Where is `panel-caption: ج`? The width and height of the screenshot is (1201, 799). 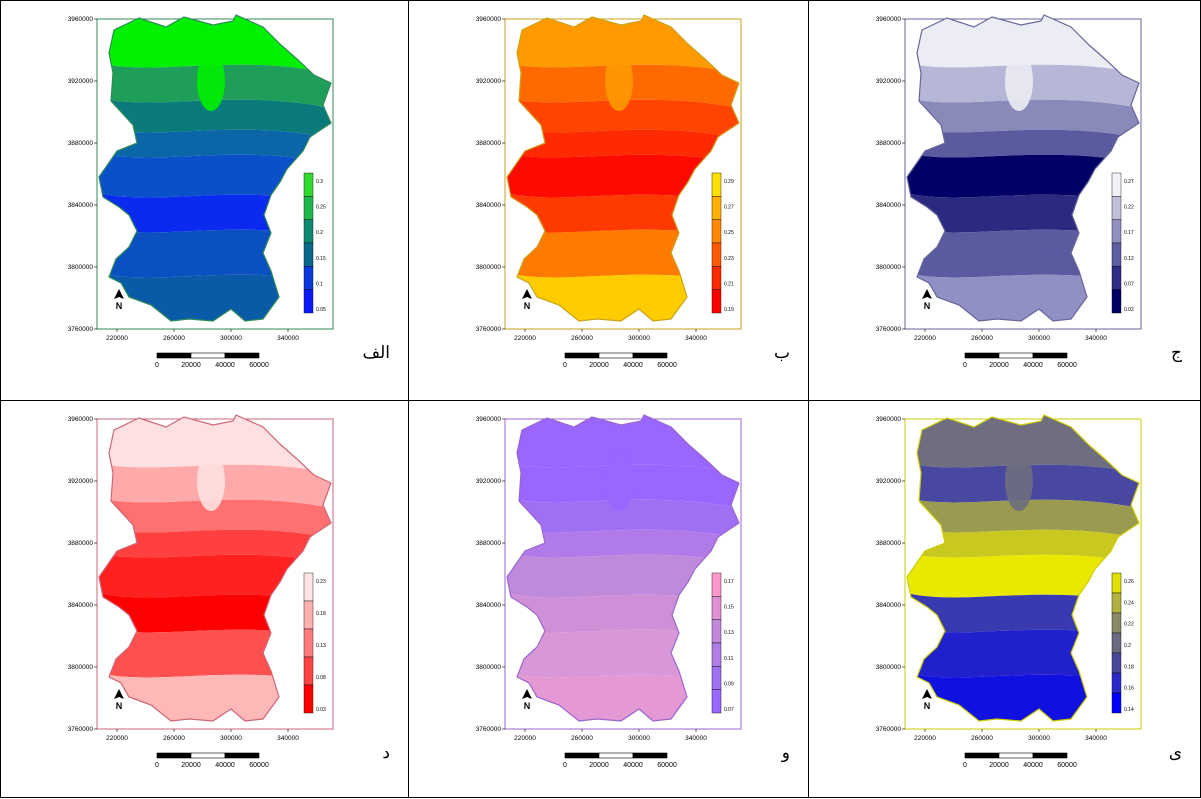
panel-caption: ج is located at coordinates (1176, 353).